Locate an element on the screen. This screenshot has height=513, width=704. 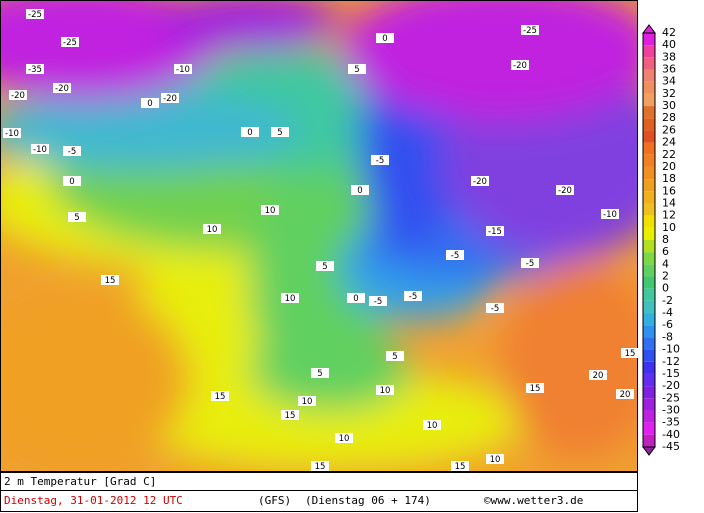
model-label: (GFS) is located at coordinates (274, 500).